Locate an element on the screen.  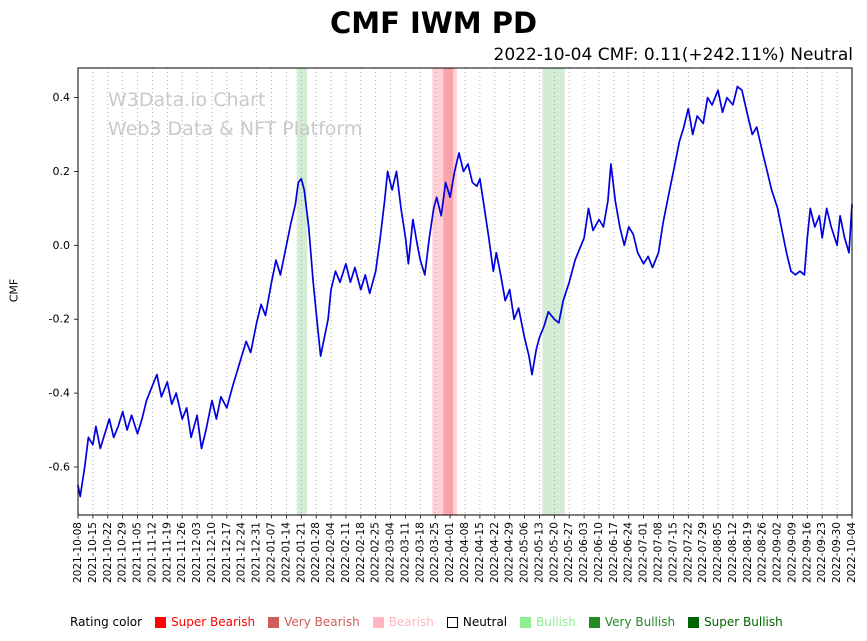
x-tick-label: 2022-04-08 is located at coordinates (465, 552).